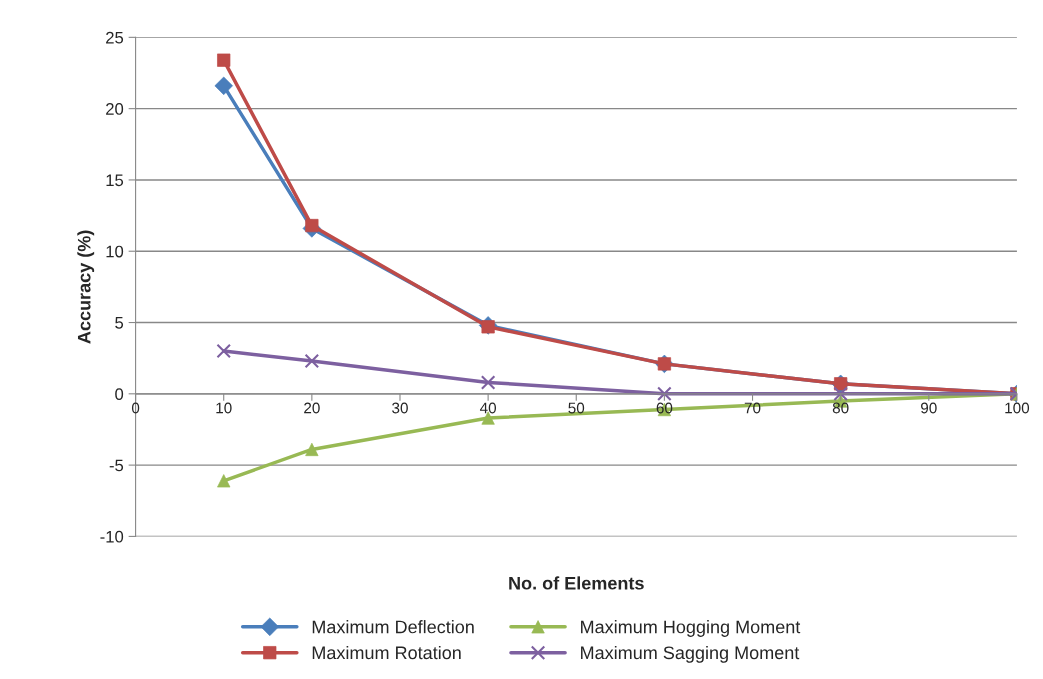 The image size is (1043, 679). Describe the element at coordinates (115, 180) in the screenshot. I see `y-tick-label: 15` at that location.